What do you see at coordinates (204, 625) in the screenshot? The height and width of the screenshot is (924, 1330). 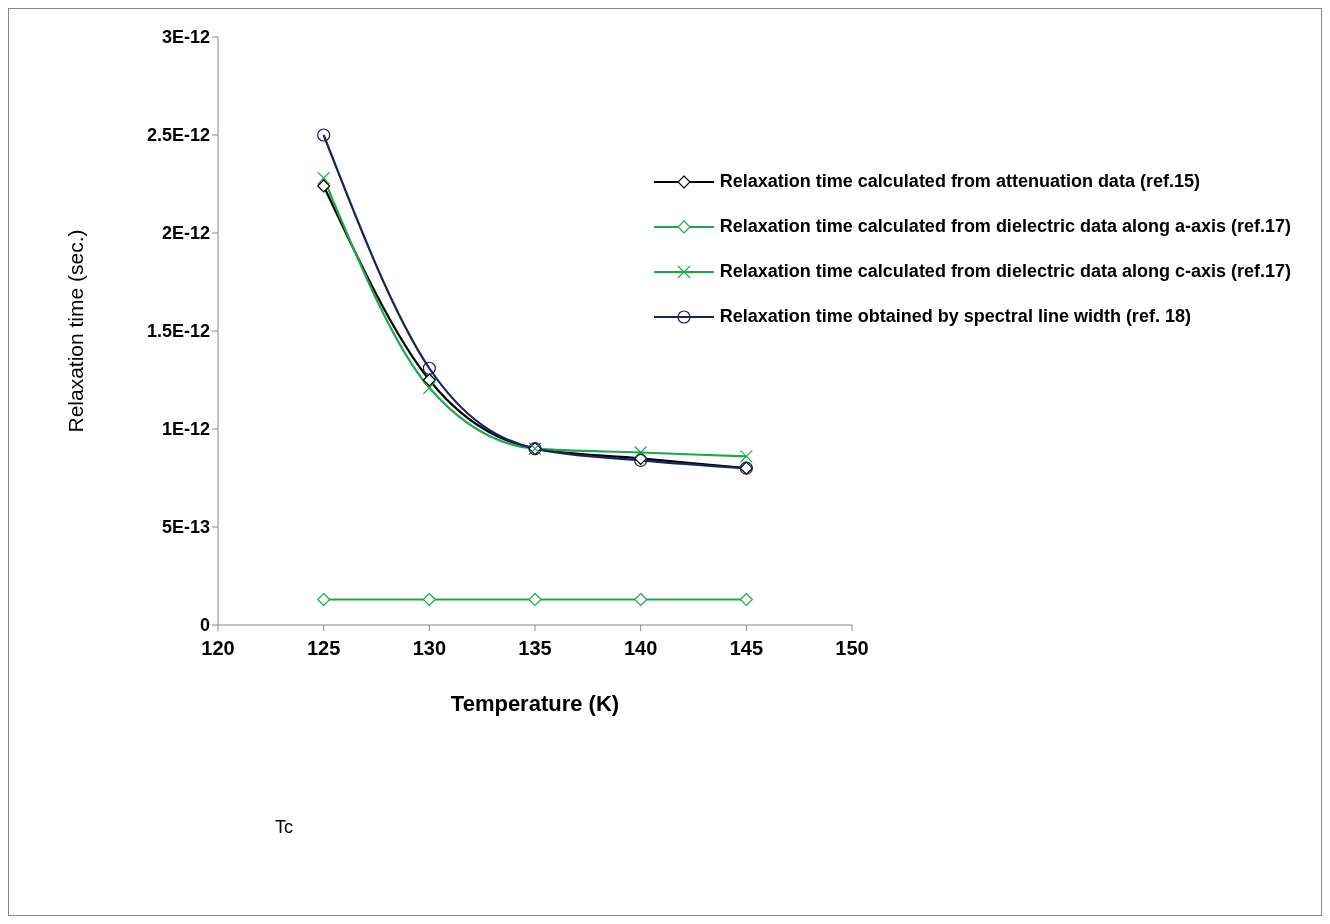 I see `y-tick-label: 0` at bounding box center [204, 625].